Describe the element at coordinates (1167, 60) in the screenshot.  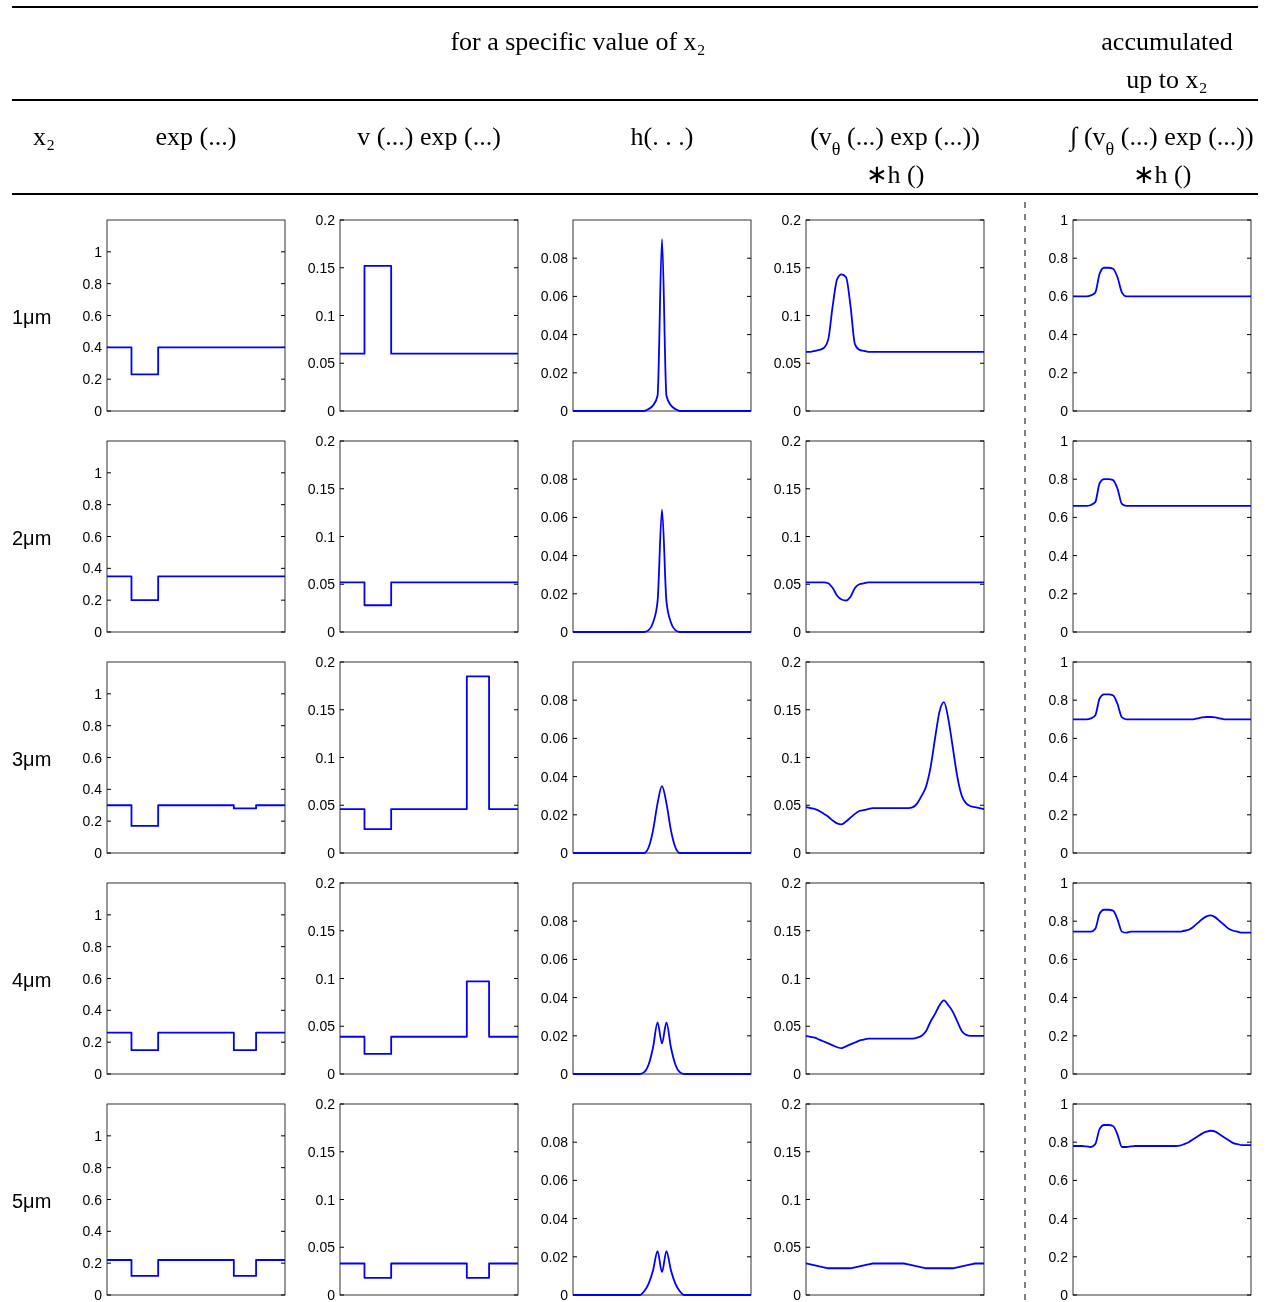
I see `text: accumulated up to x₂` at that location.